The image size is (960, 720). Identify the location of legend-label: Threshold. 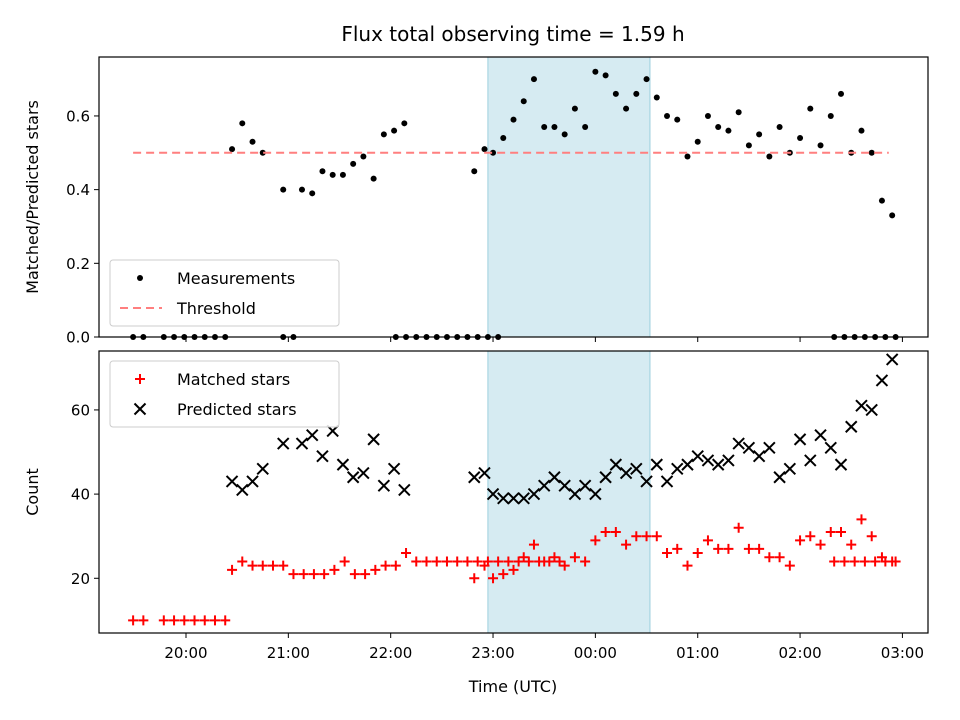
(216, 308).